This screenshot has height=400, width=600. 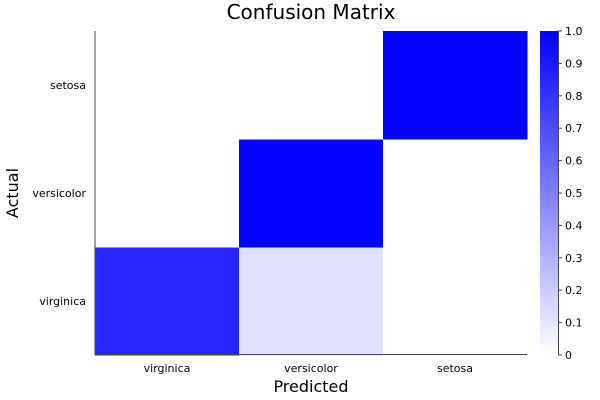 What do you see at coordinates (574, 161) in the screenshot?
I see `colorbar-tick-label: 0.6` at bounding box center [574, 161].